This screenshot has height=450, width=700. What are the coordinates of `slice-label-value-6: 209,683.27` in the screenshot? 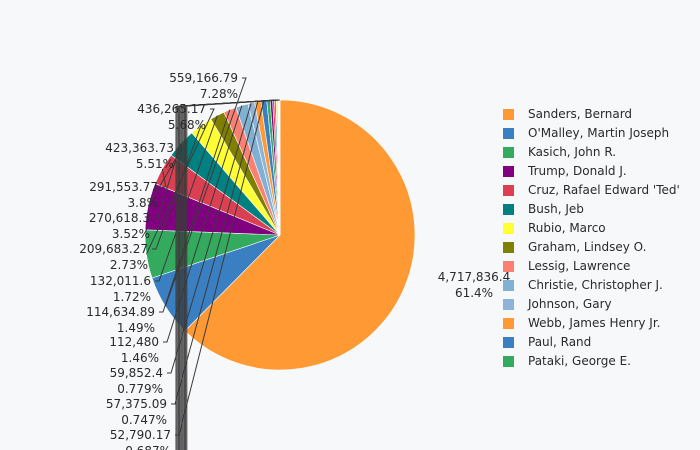 It's located at (113, 249).